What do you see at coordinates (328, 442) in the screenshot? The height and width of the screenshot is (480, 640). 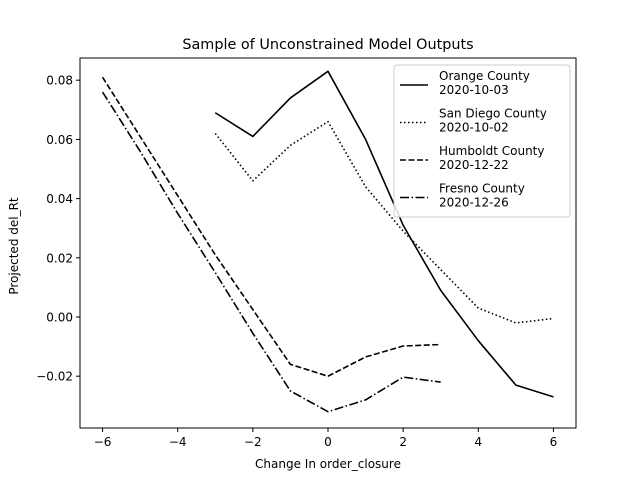 I see `x-tick-label: 0` at bounding box center [328, 442].